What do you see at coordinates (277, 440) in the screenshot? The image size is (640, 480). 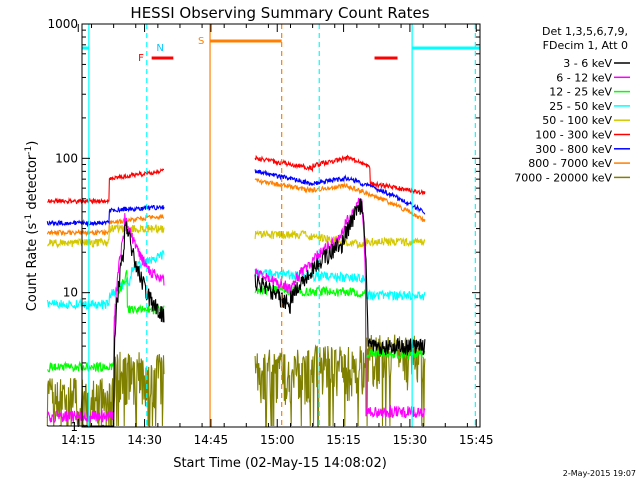 I see `x-tick-label: 15:00` at bounding box center [277, 440].